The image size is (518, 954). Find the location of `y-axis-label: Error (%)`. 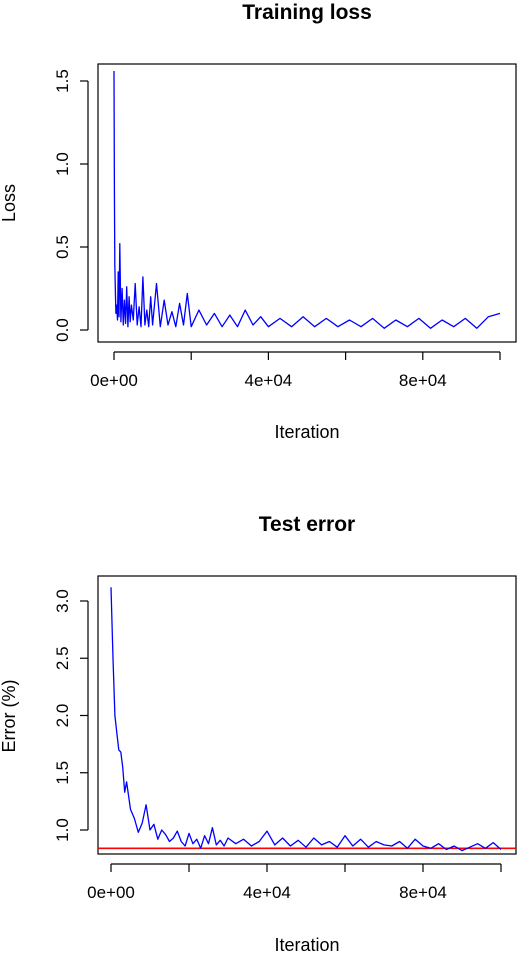

y-axis-label: Error (%) is located at coordinates (9, 716).